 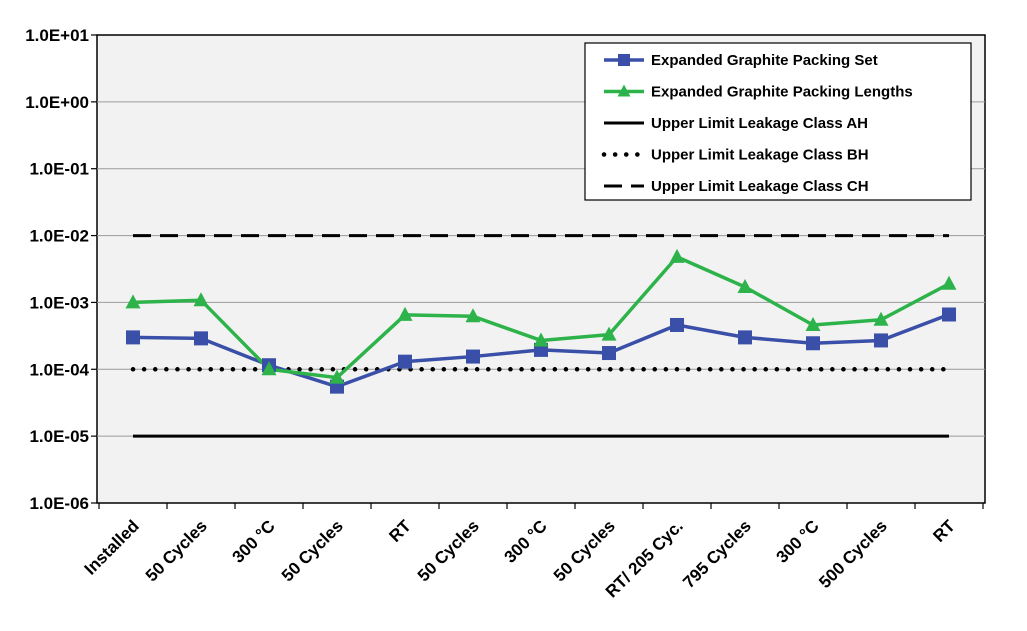 I want to click on legend-label: Upper Limit Leakage Class CH, so click(x=760, y=186).